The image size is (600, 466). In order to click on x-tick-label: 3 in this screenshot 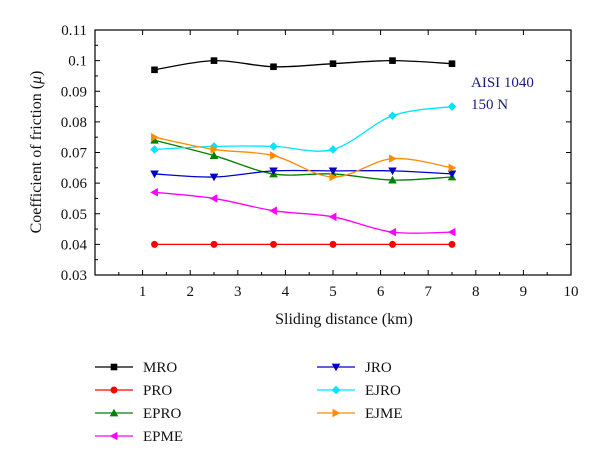, I will do `click(238, 292)`.